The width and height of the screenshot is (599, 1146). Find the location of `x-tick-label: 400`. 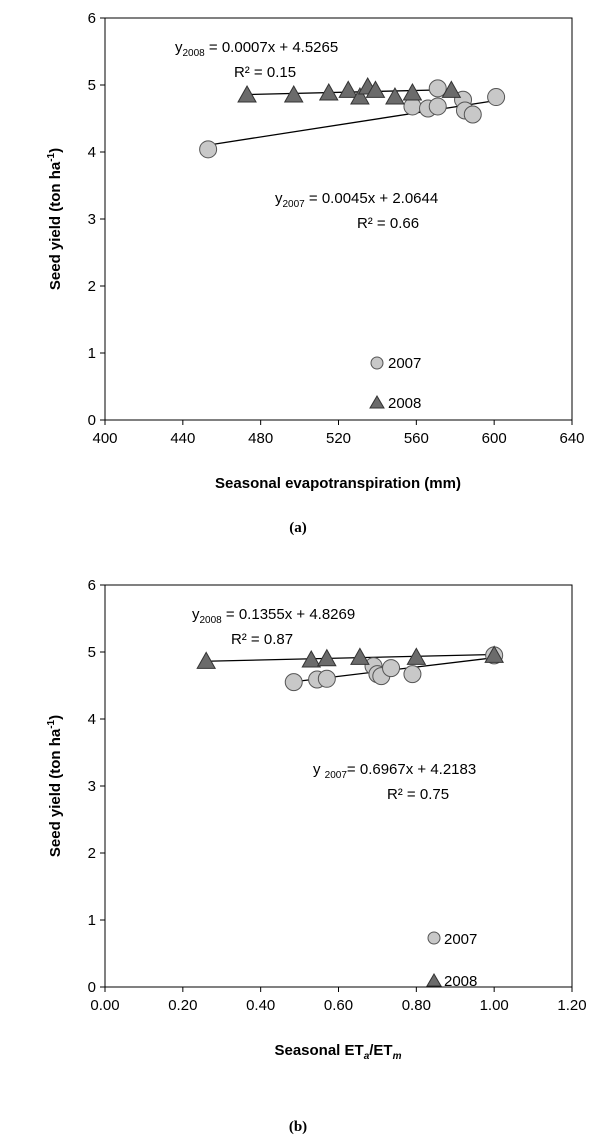

x-tick-label: 400 is located at coordinates (104, 438).